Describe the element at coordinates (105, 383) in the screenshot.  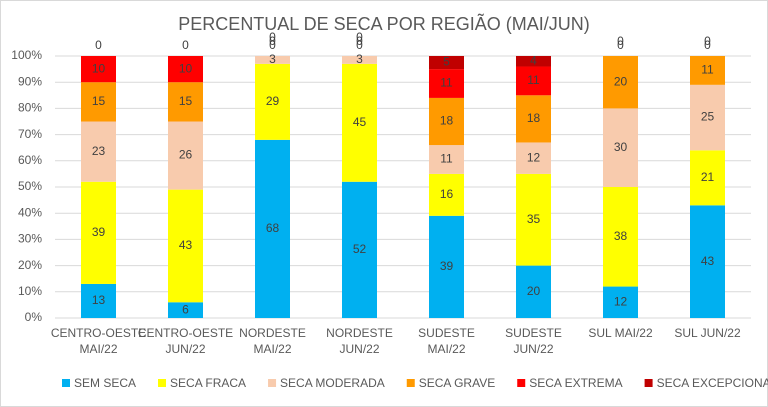
I see `legend-label: SEM SECA` at that location.